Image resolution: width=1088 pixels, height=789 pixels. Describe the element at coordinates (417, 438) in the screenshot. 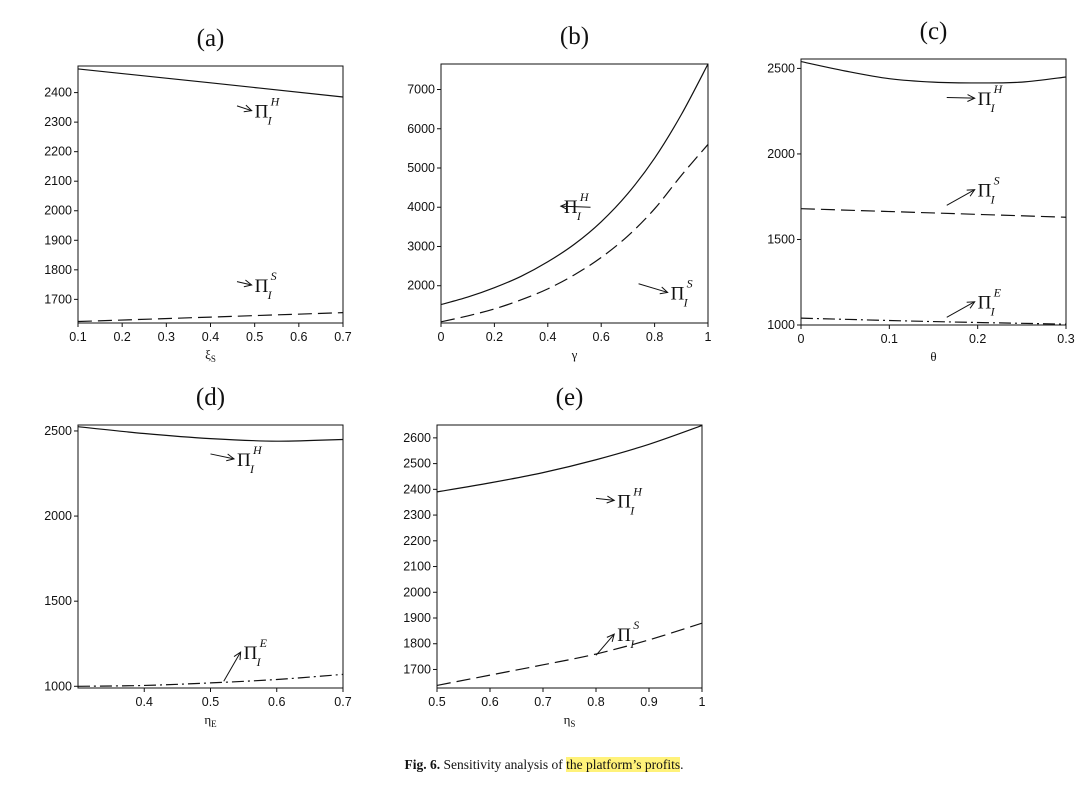

I see `y-tick-label: 2600` at that location.